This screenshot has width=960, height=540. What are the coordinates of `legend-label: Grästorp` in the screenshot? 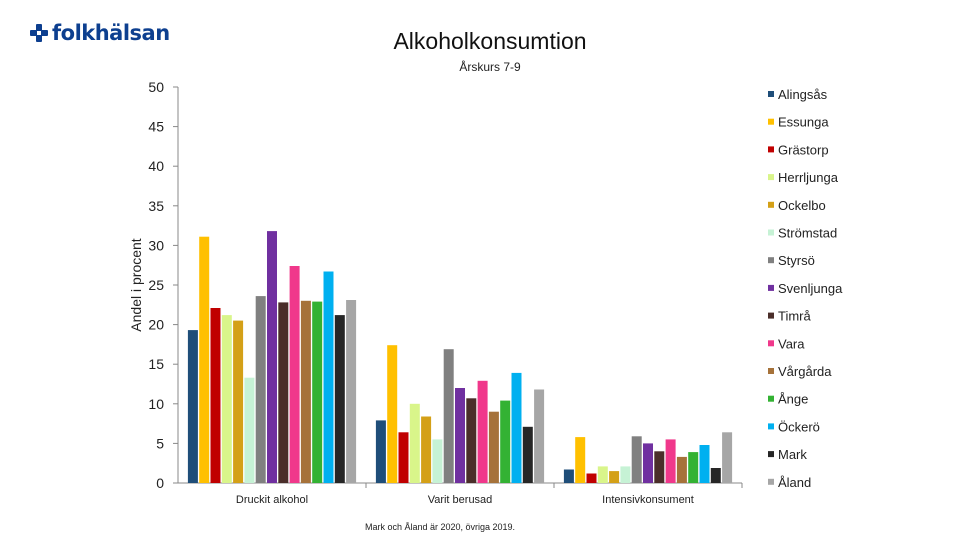 It's located at (803, 149).